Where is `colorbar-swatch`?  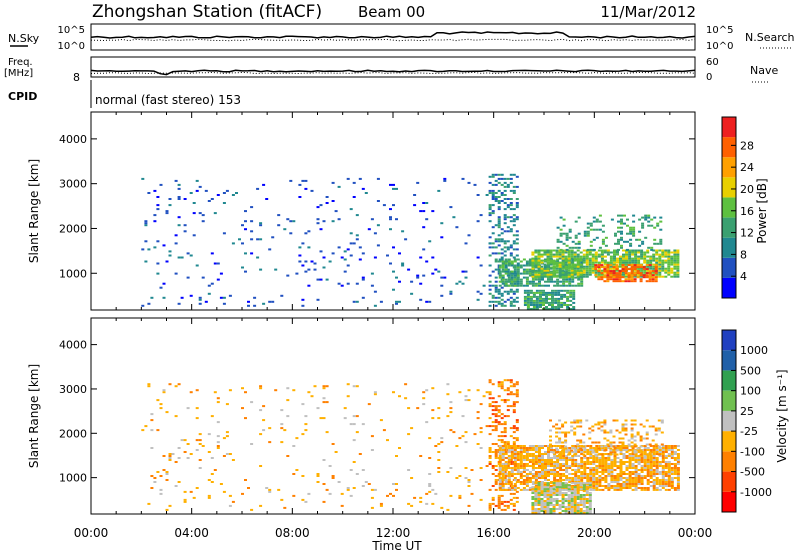 colorbar-swatch is located at coordinates (729, 127).